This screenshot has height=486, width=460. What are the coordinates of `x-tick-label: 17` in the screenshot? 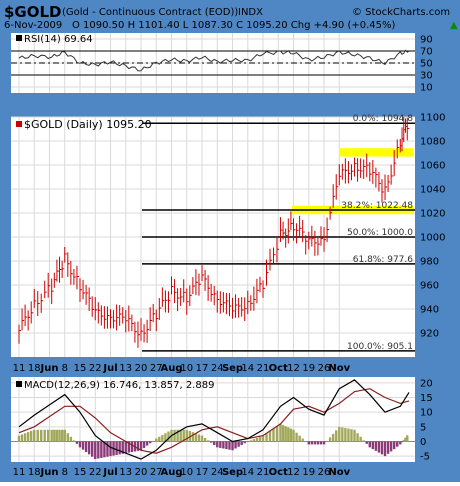 It's located at (202, 368).